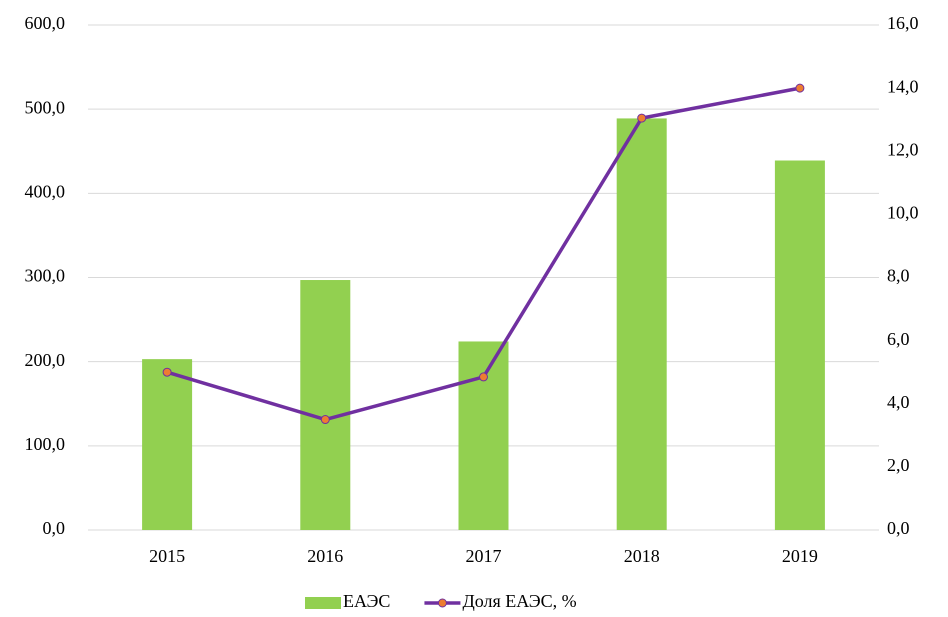 Image resolution: width=948 pixels, height=617 pixels. I want to click on y-tick-label: 600,0, so click(45, 23).